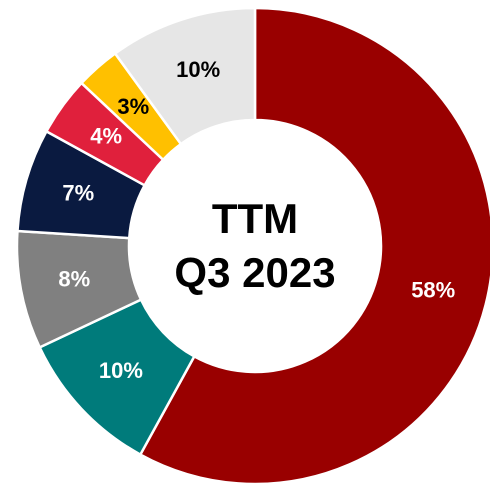  I want to click on value-label: 4%, so click(106, 136).